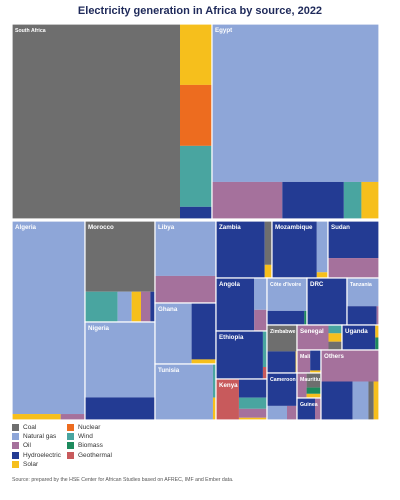  I want to click on tile-morocco: Morocco, so click(120, 271).